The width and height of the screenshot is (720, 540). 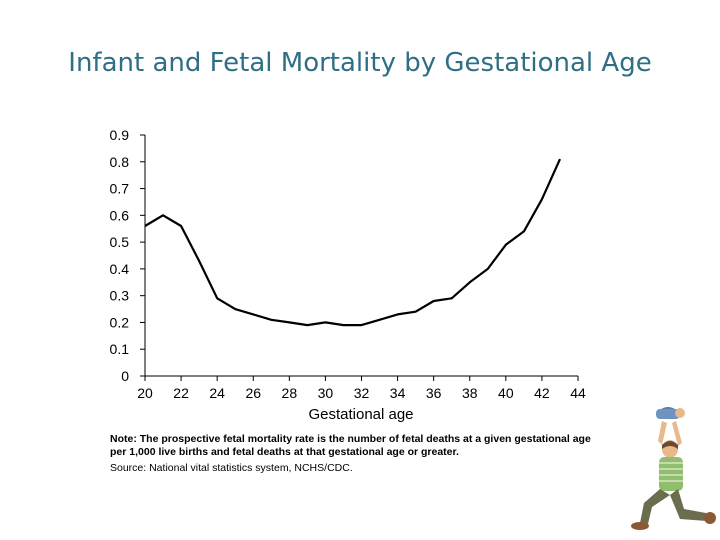 I want to click on x-tick-label: 26, so click(x=253, y=393).